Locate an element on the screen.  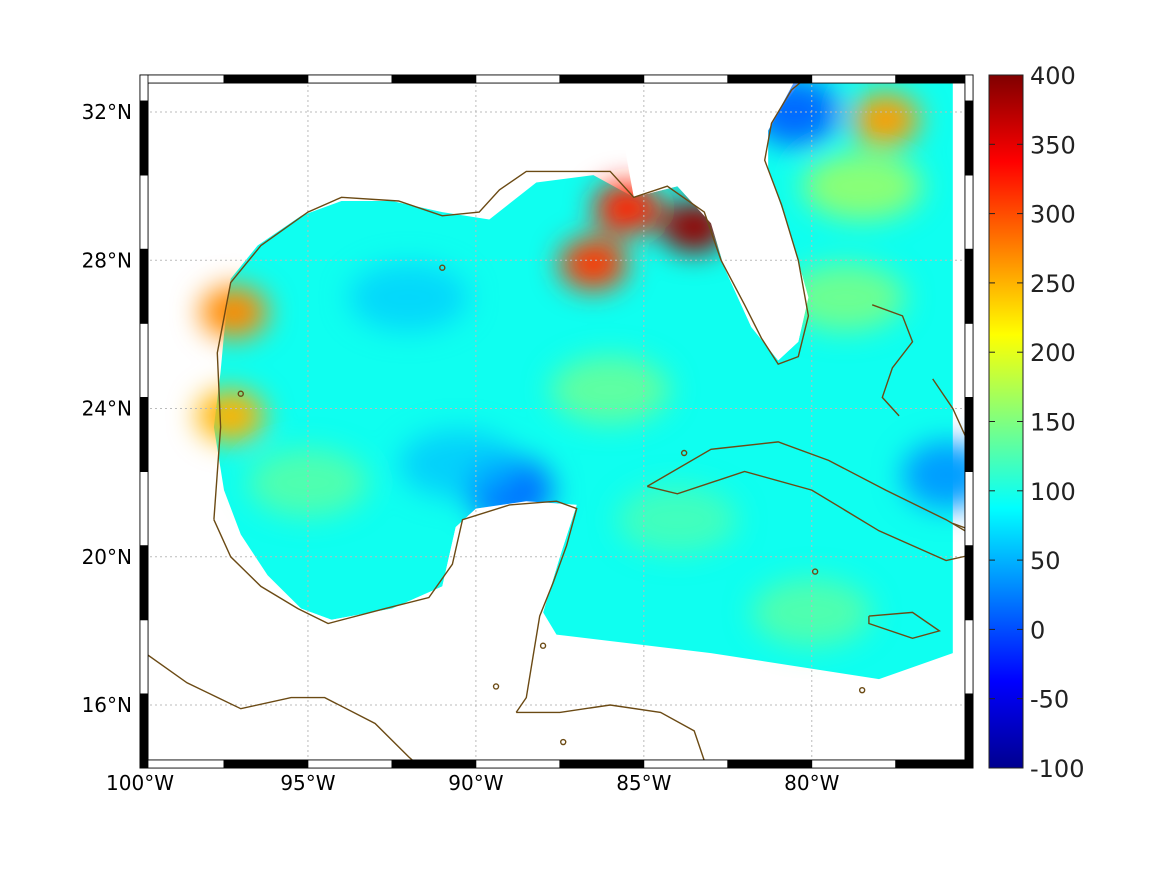
colorbar-tick-label: 150 is located at coordinates (1053, 423).